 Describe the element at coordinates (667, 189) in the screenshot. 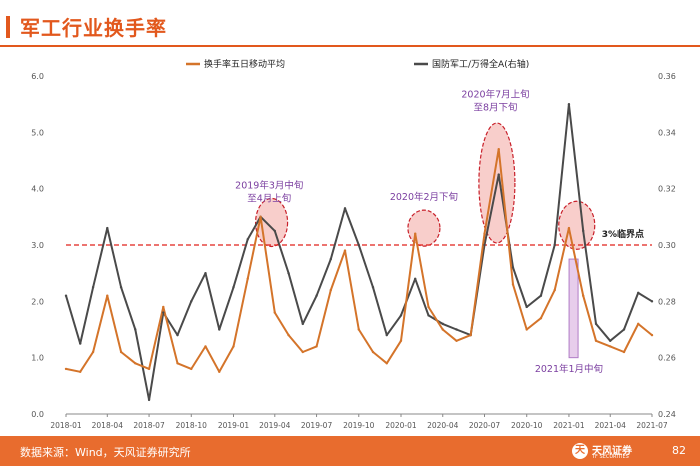

I see `y-right-tick-label: 0.32` at that location.